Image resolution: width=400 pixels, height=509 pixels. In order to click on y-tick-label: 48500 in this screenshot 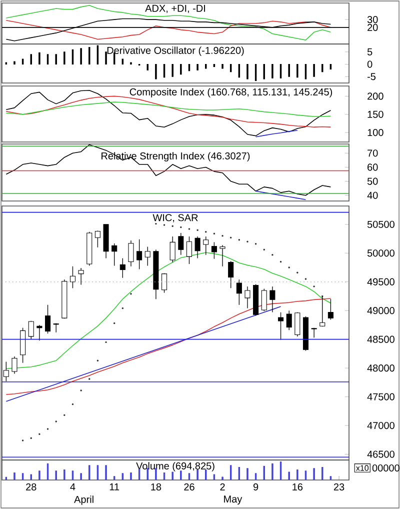, I will do `click(380, 339)`.